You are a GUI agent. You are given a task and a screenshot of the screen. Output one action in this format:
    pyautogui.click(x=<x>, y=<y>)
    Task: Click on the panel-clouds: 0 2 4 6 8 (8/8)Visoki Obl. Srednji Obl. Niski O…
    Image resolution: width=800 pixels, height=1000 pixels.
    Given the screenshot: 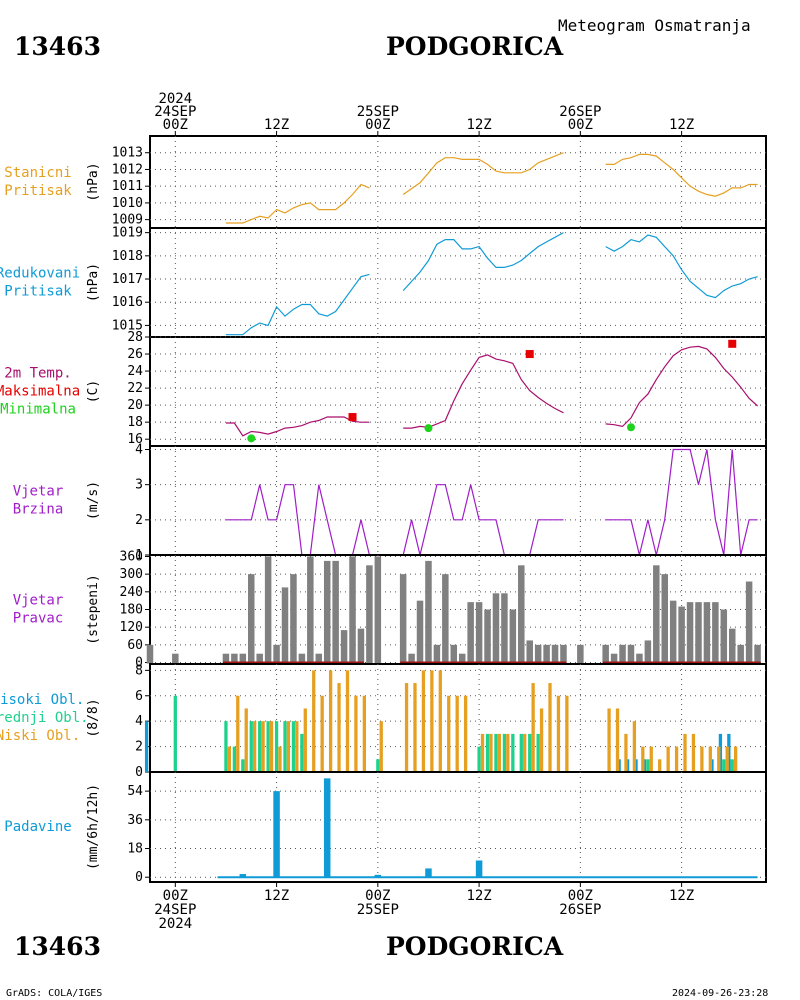 What is the action you would take?
    pyautogui.click(x=383, y=721)
    